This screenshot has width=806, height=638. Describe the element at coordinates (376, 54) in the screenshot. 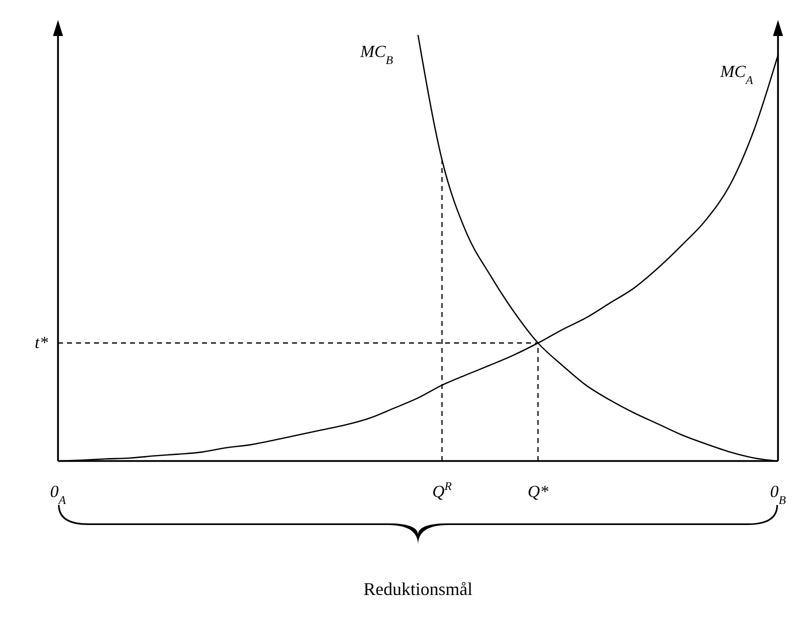

I see `series-label: MC$_{B}$` at that location.